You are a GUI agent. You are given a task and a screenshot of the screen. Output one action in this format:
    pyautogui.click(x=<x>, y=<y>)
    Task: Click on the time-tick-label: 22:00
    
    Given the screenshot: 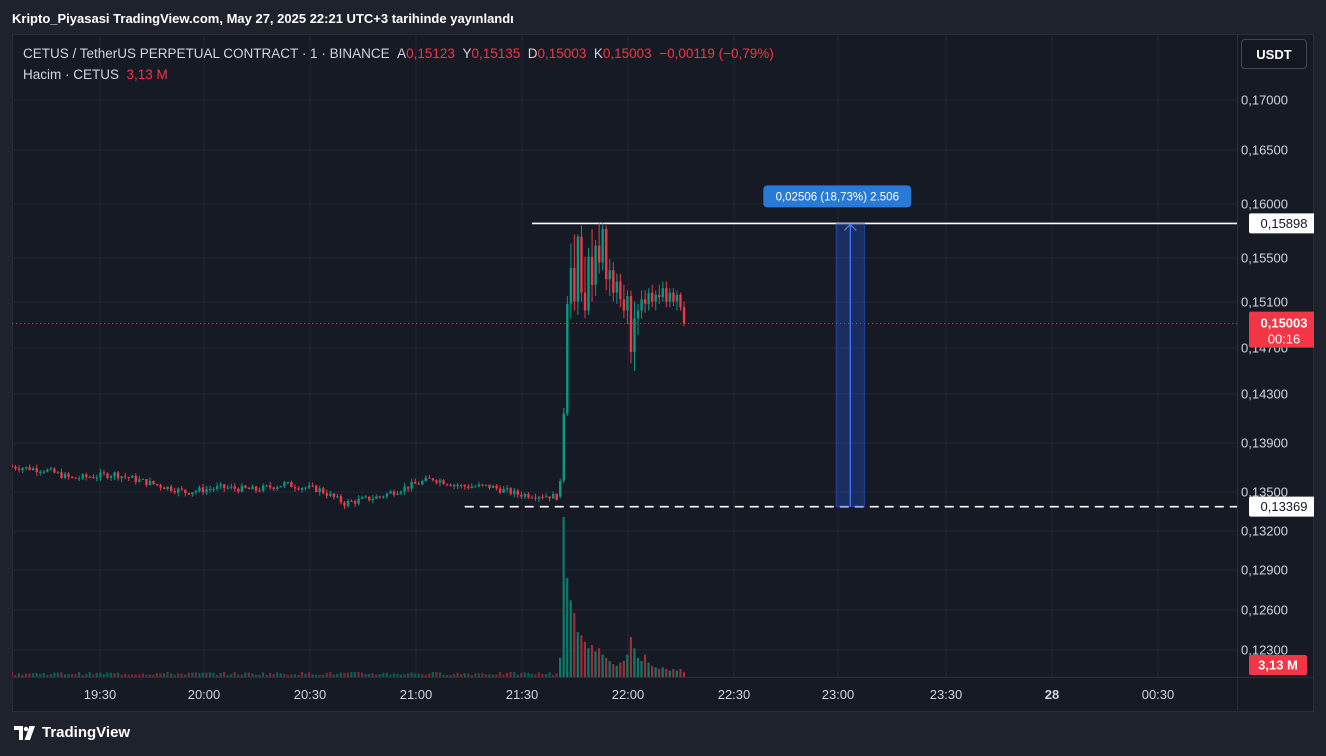 What is the action you would take?
    pyautogui.click(x=628, y=694)
    